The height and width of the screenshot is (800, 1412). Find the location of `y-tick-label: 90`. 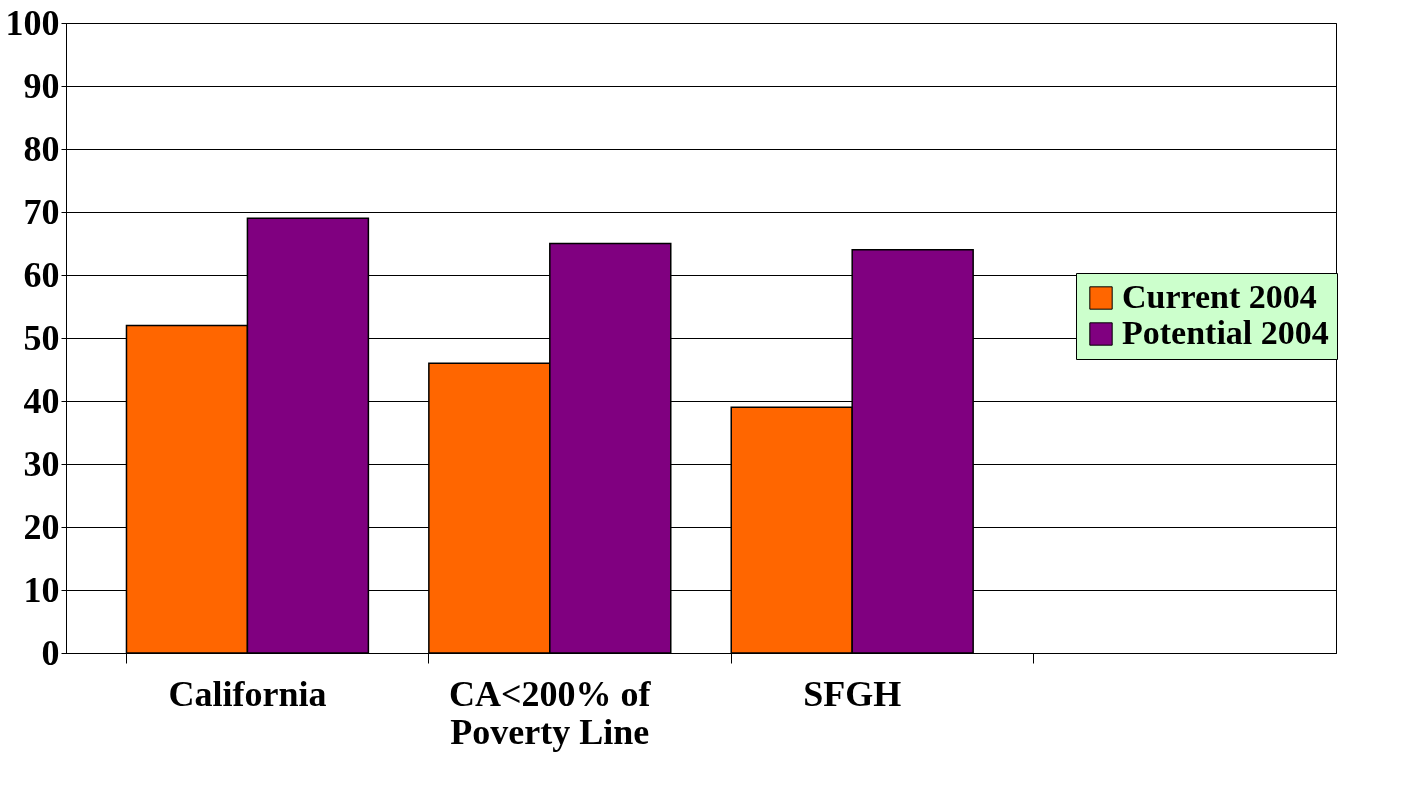

y-tick-label: 90 is located at coordinates (41, 85).